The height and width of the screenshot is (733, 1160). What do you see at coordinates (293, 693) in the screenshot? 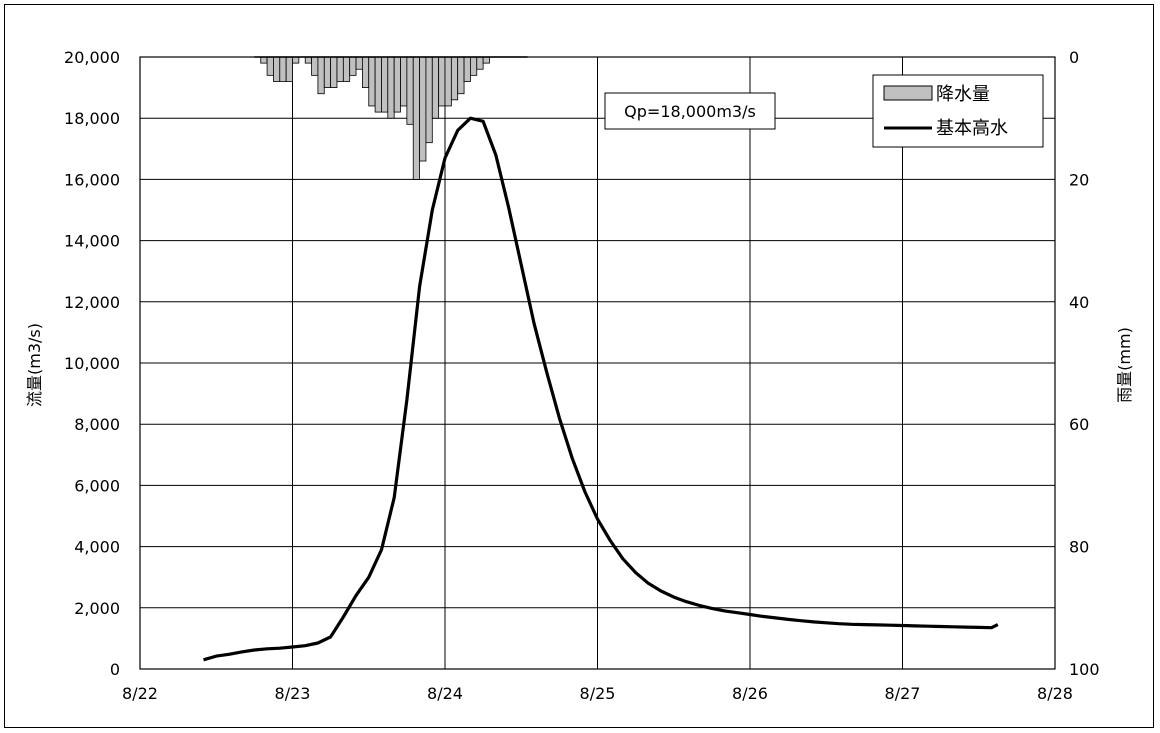
I see `x-tick-label: 8/23` at bounding box center [293, 693].